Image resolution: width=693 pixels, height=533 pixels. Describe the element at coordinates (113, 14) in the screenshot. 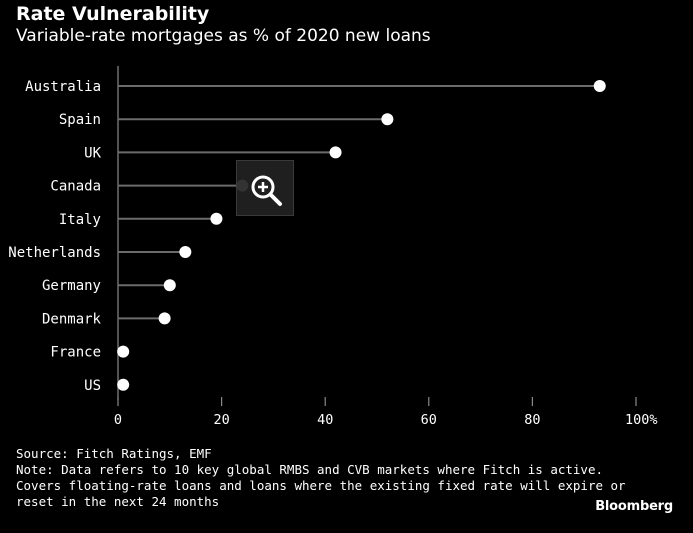

I see `chart-title: Rate Vulnerability` at that location.